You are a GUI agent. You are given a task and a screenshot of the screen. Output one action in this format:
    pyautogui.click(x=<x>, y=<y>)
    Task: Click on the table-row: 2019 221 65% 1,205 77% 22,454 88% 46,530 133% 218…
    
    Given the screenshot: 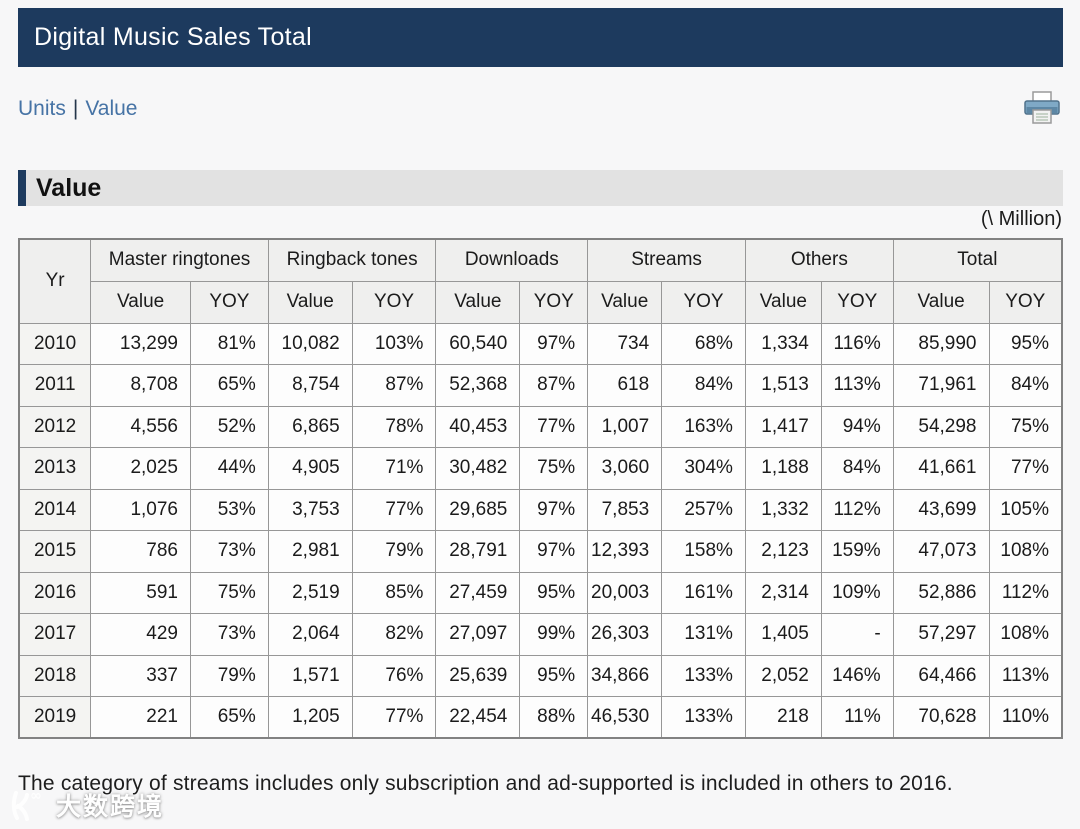 What is the action you would take?
    pyautogui.click(x=540, y=717)
    